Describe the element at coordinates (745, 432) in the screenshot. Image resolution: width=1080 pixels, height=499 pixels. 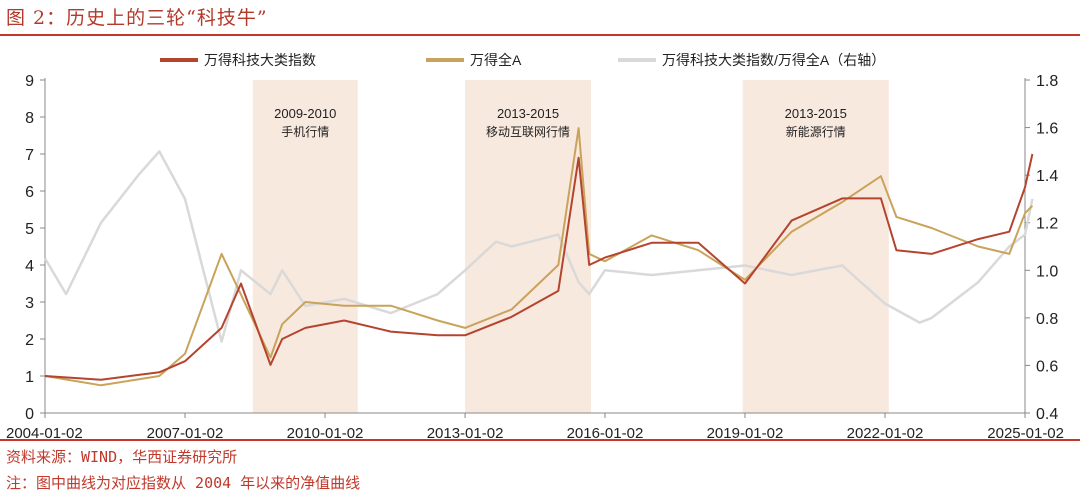
I see `x-tick-label: 2019-01-02` at that location.